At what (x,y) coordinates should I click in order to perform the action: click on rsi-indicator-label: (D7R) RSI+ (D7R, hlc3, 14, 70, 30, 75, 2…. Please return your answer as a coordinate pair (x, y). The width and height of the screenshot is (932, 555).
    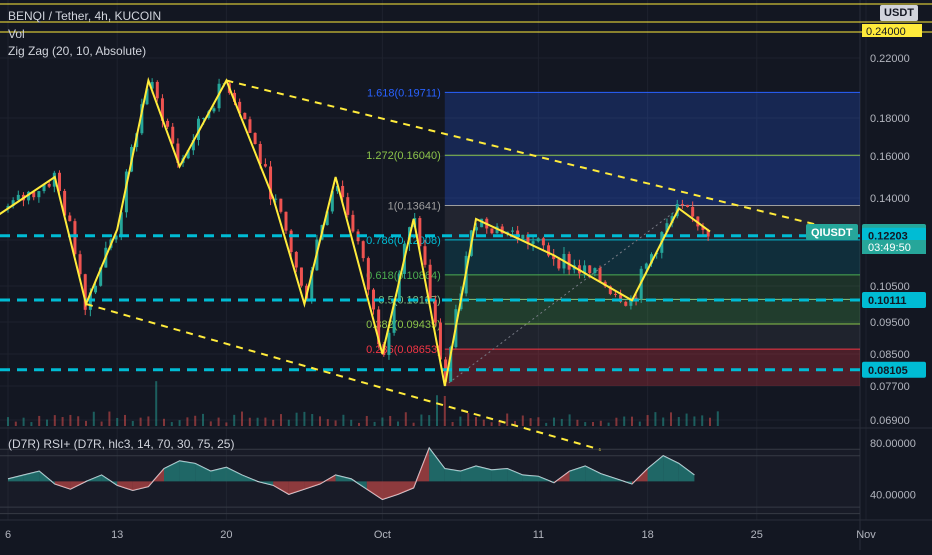
    Looking at the image, I should click on (121, 444).